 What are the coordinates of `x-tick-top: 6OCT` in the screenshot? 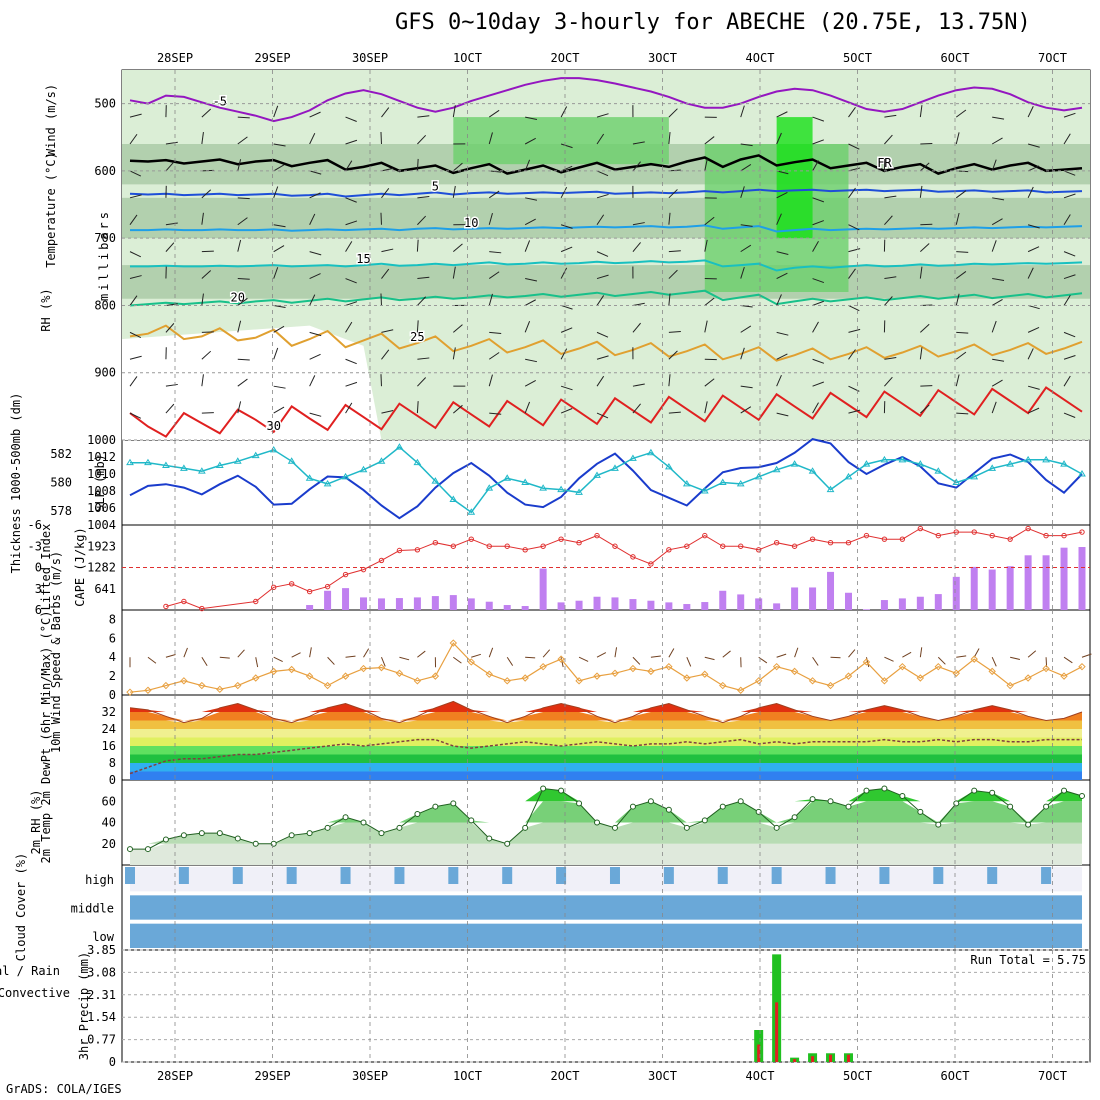 It's located at (955, 58).